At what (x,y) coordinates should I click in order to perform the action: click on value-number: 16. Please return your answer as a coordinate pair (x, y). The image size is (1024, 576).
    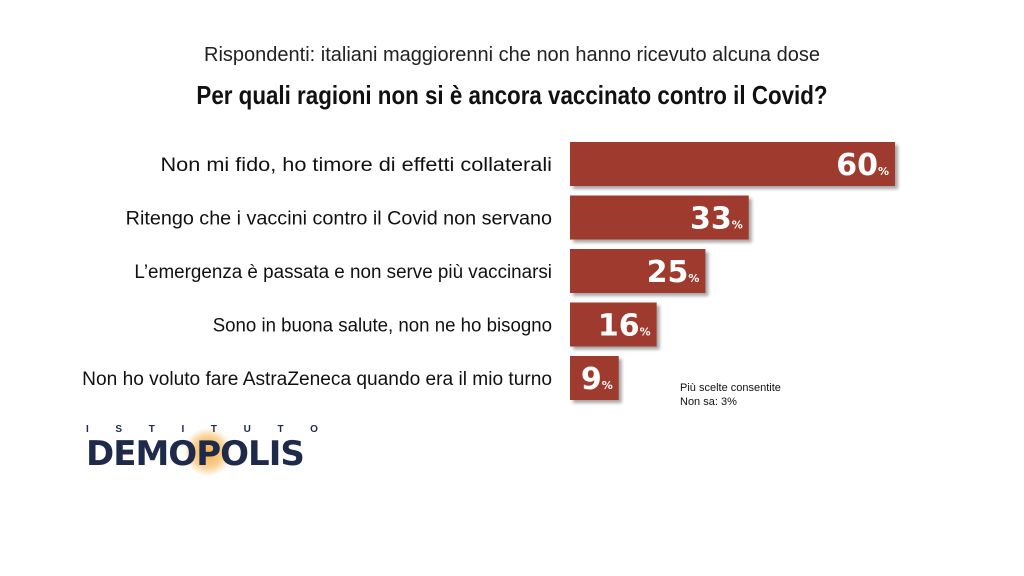
    Looking at the image, I should click on (619, 326).